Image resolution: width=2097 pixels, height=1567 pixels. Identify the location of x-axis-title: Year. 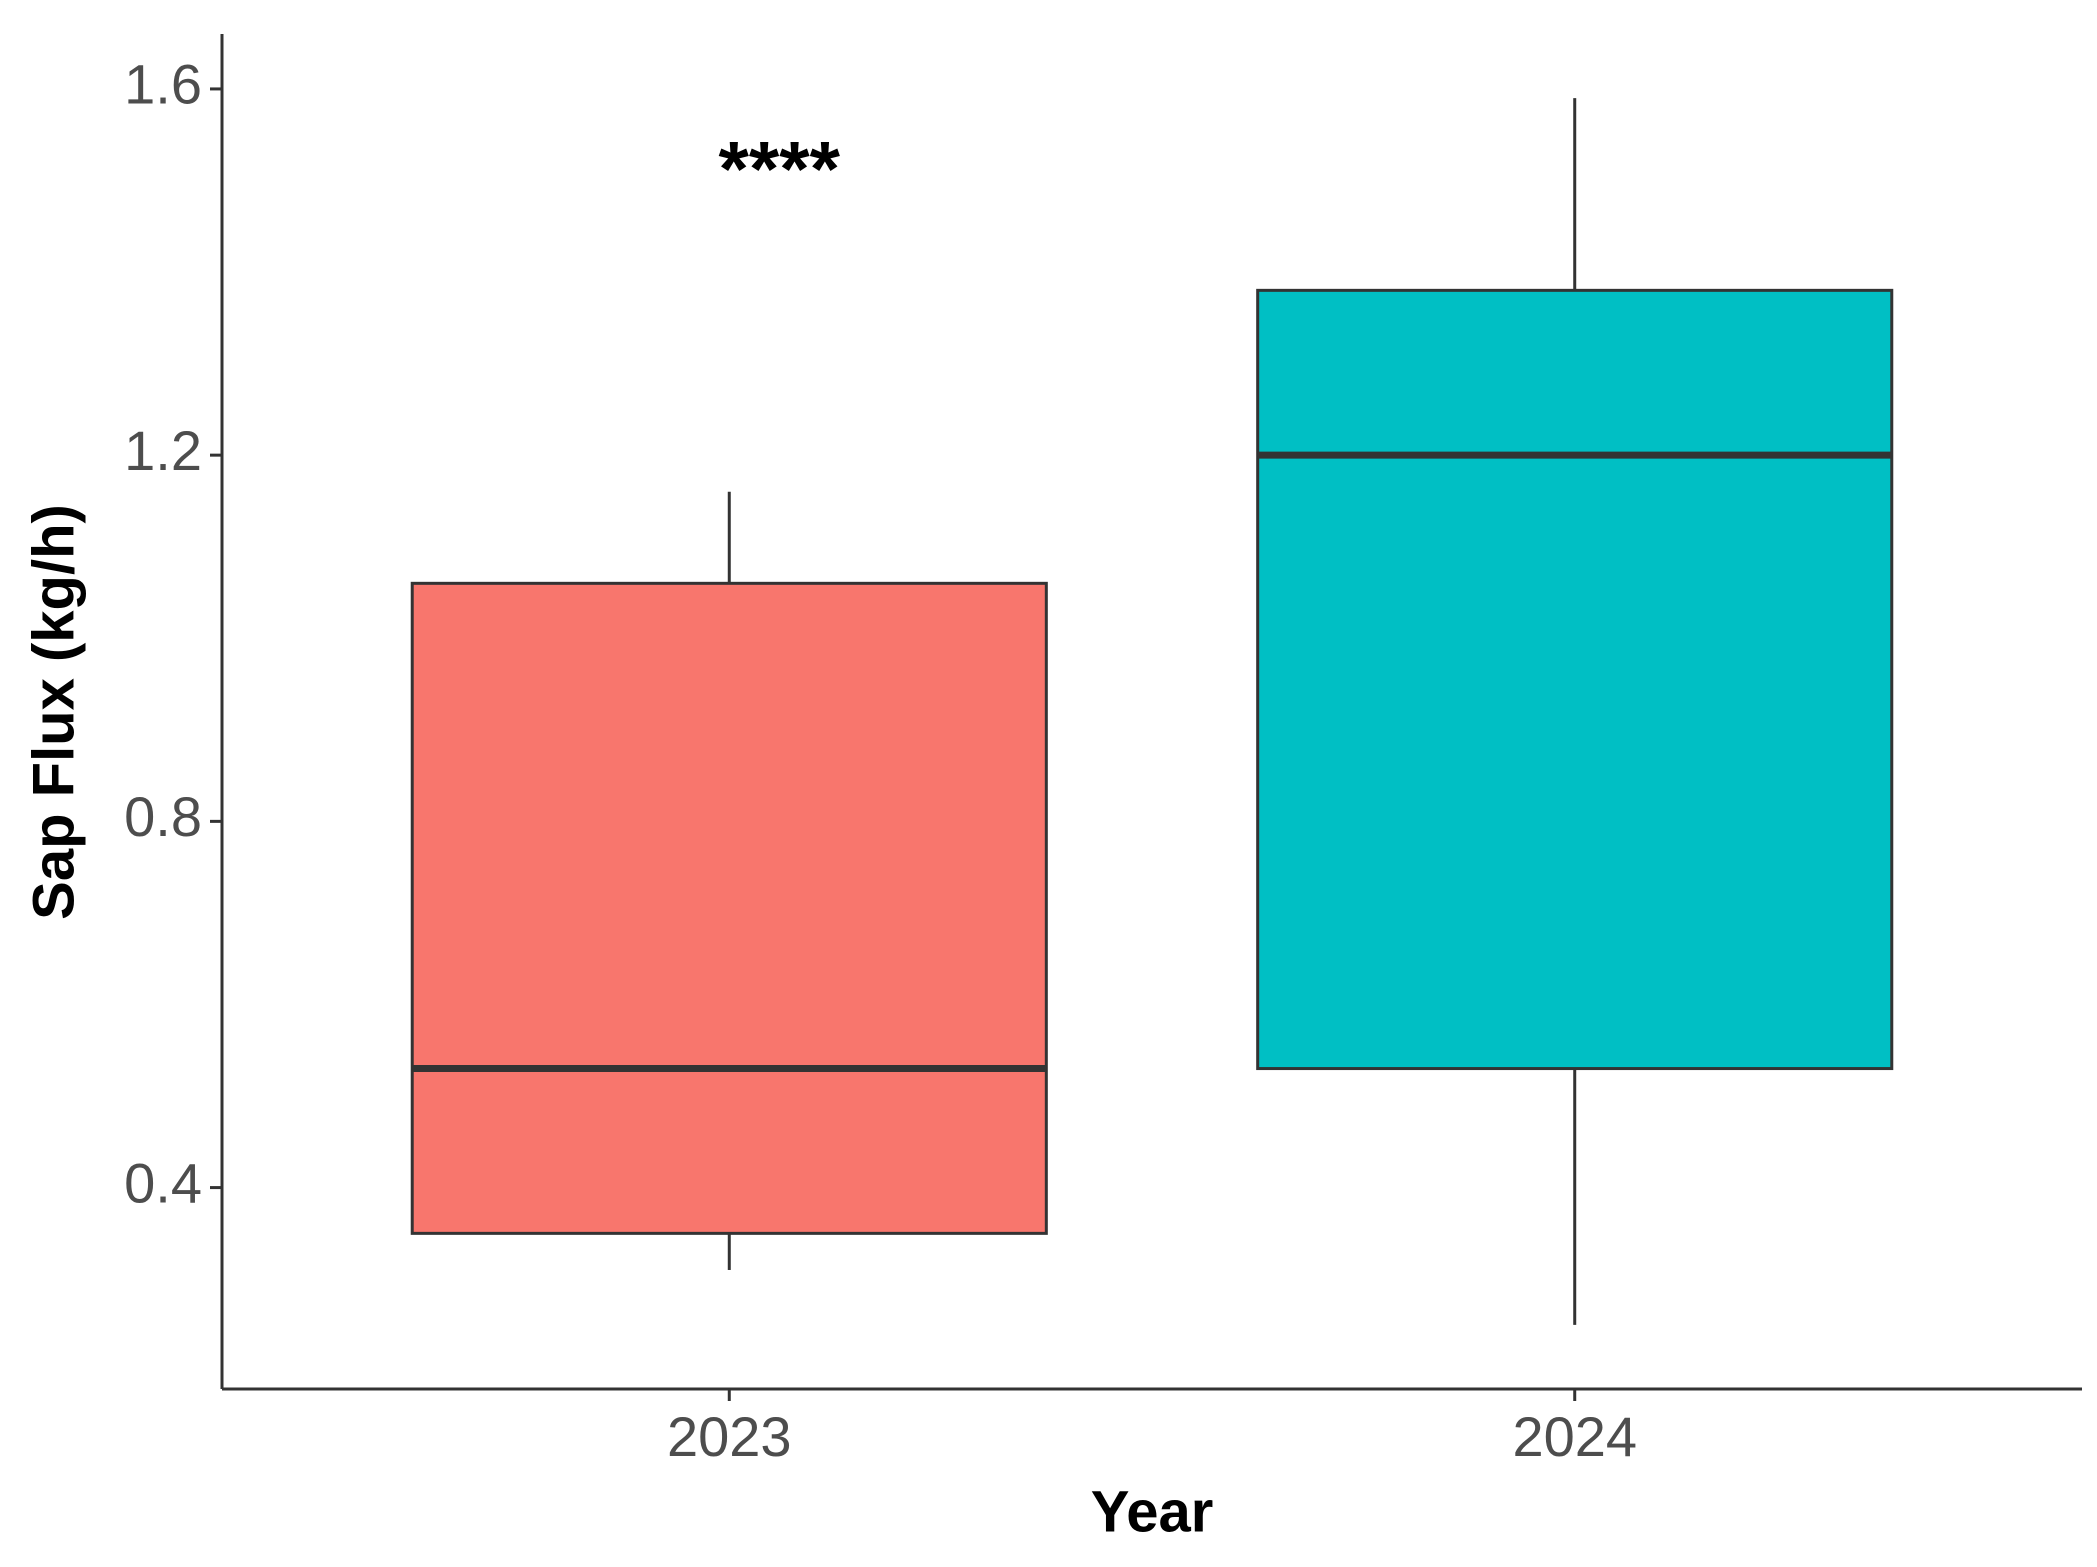
(1152, 1511).